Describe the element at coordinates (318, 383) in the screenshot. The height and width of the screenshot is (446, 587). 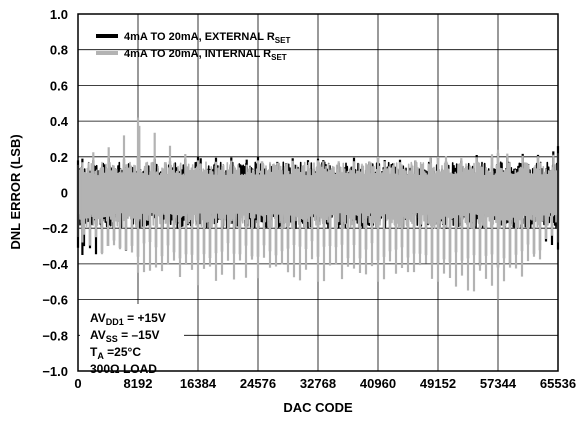
I see `x-tick-label: 32768` at that location.